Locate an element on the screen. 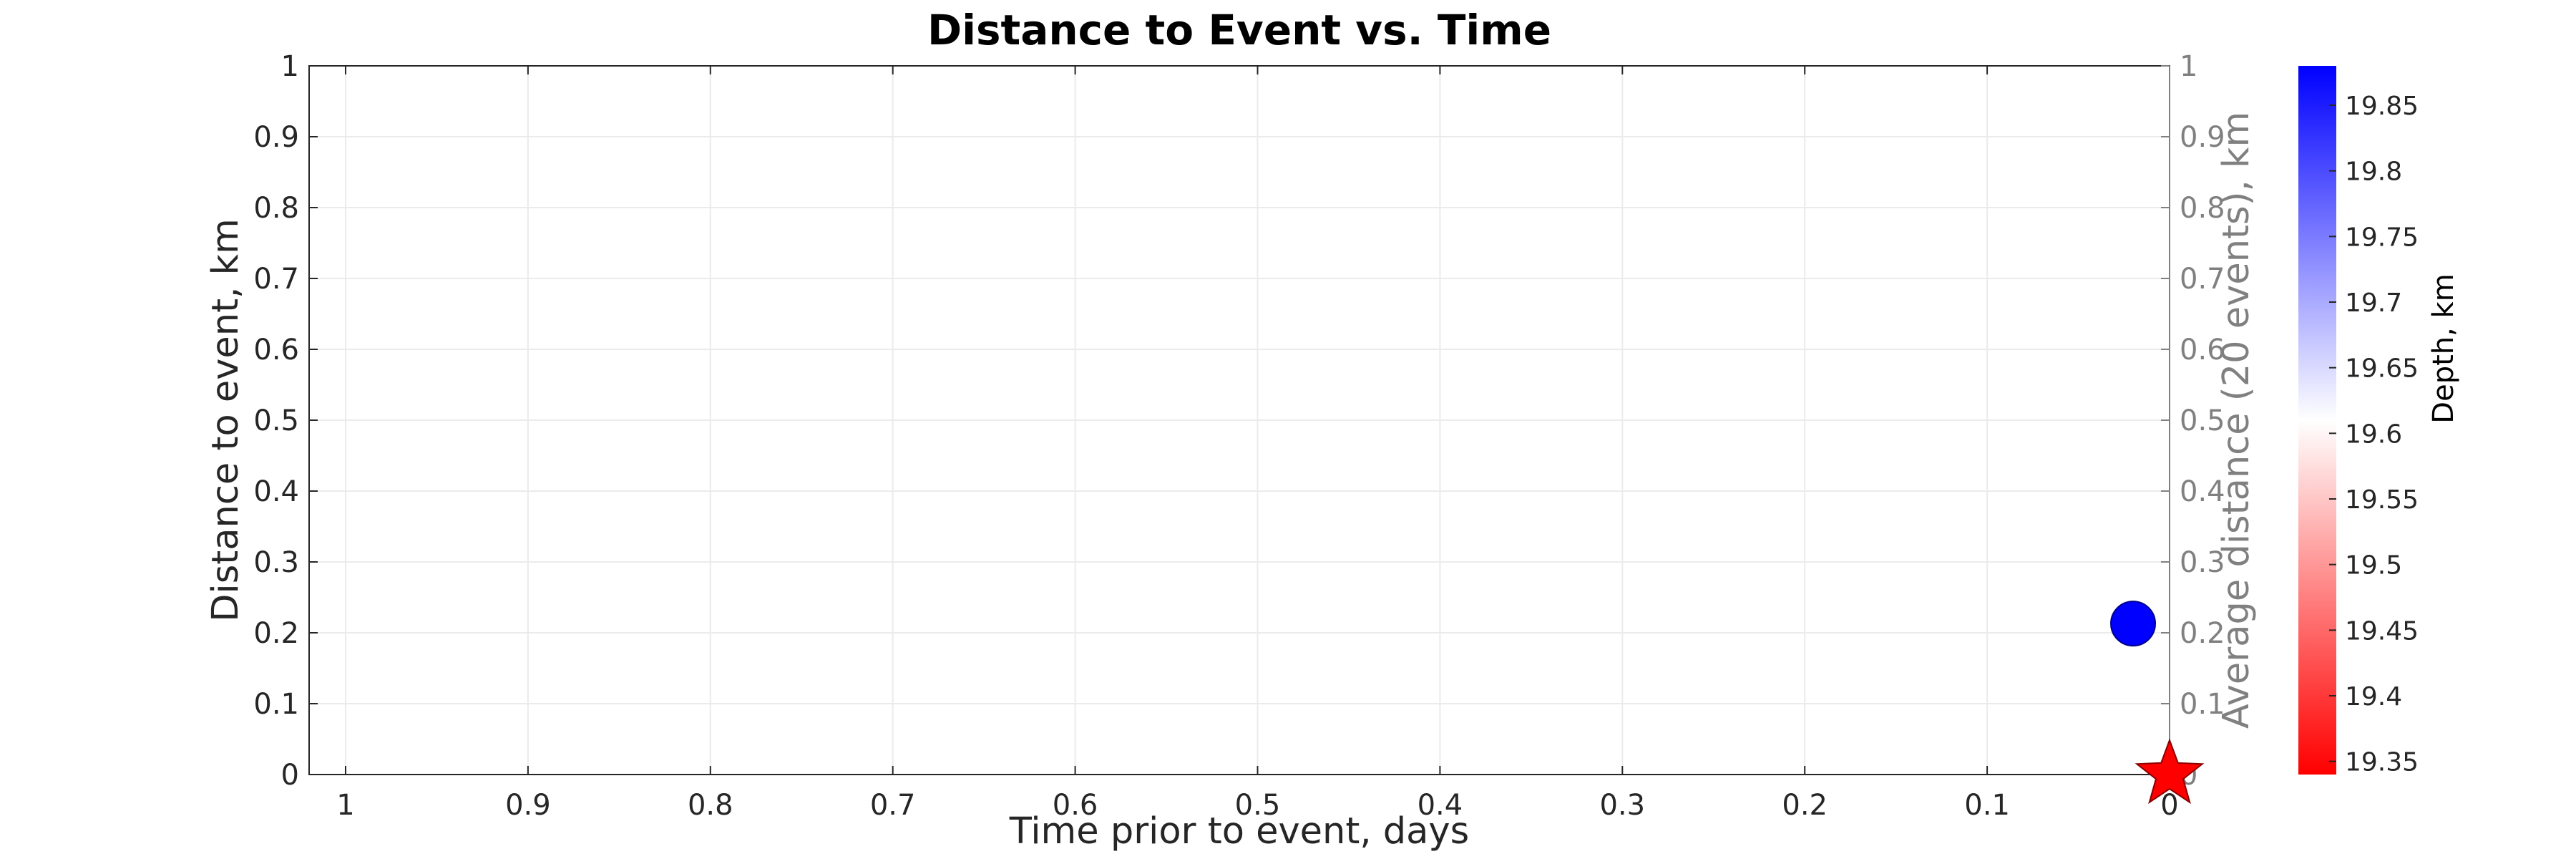 The image size is (2576, 859). y-tick-label: 0 is located at coordinates (290, 775).